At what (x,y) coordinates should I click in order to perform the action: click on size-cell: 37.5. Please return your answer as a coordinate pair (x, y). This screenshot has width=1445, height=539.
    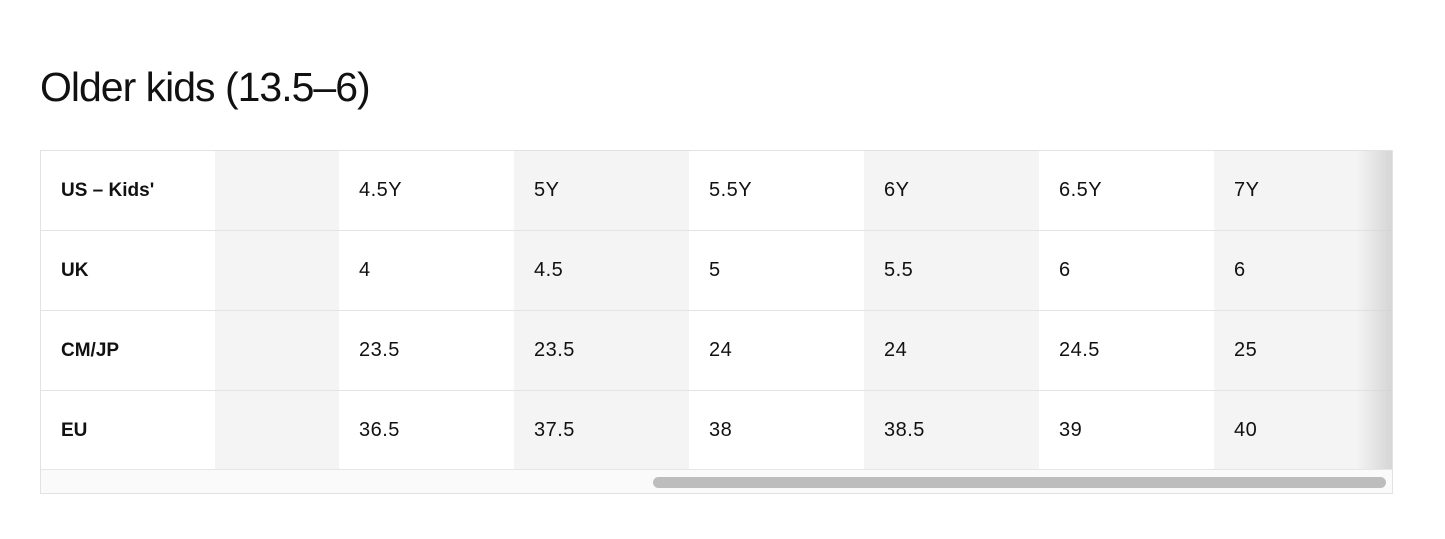
    Looking at the image, I should click on (601, 430).